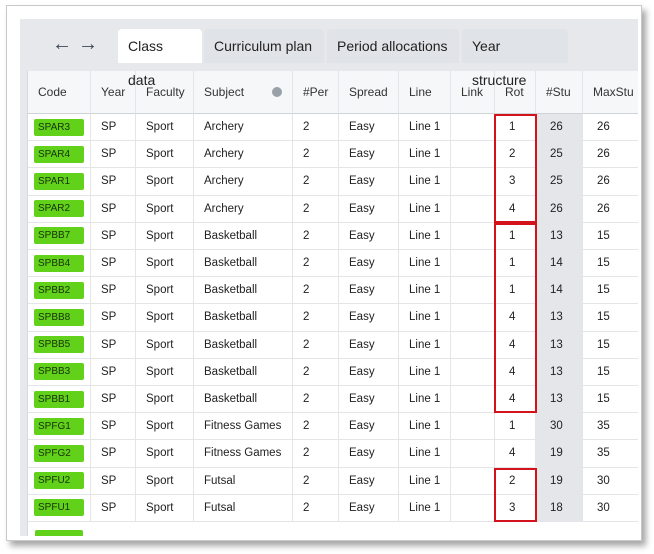 This screenshot has height=554, width=654. I want to click on code-badge: SPBB1, so click(59, 399).